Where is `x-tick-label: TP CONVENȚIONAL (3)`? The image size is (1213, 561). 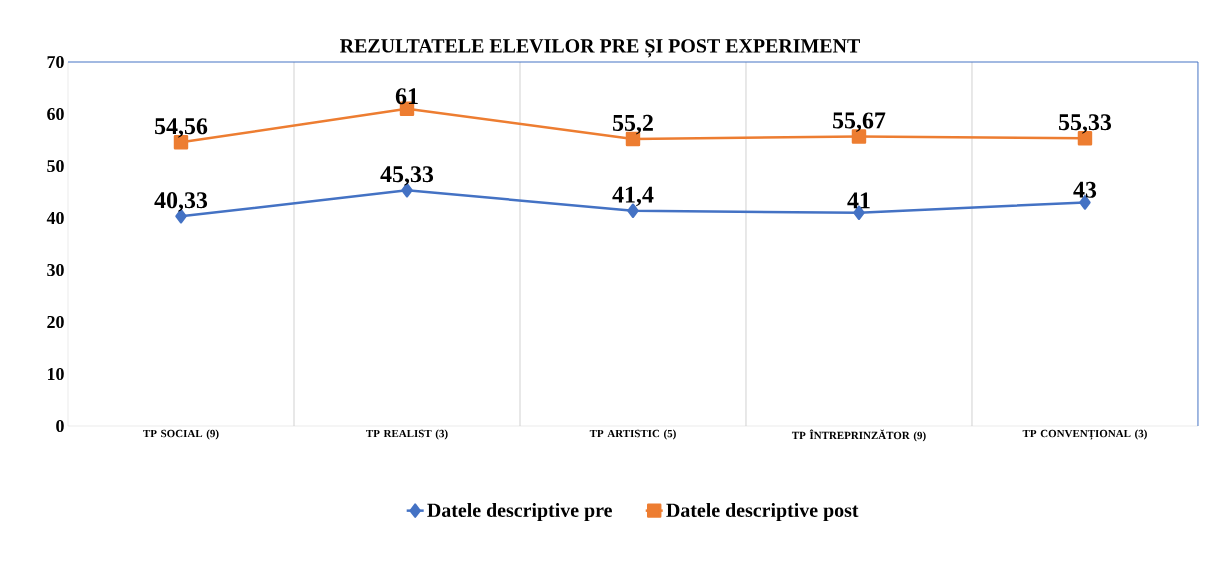
x-tick-label: TP CONVENȚIONAL (3) is located at coordinates (1084, 434).